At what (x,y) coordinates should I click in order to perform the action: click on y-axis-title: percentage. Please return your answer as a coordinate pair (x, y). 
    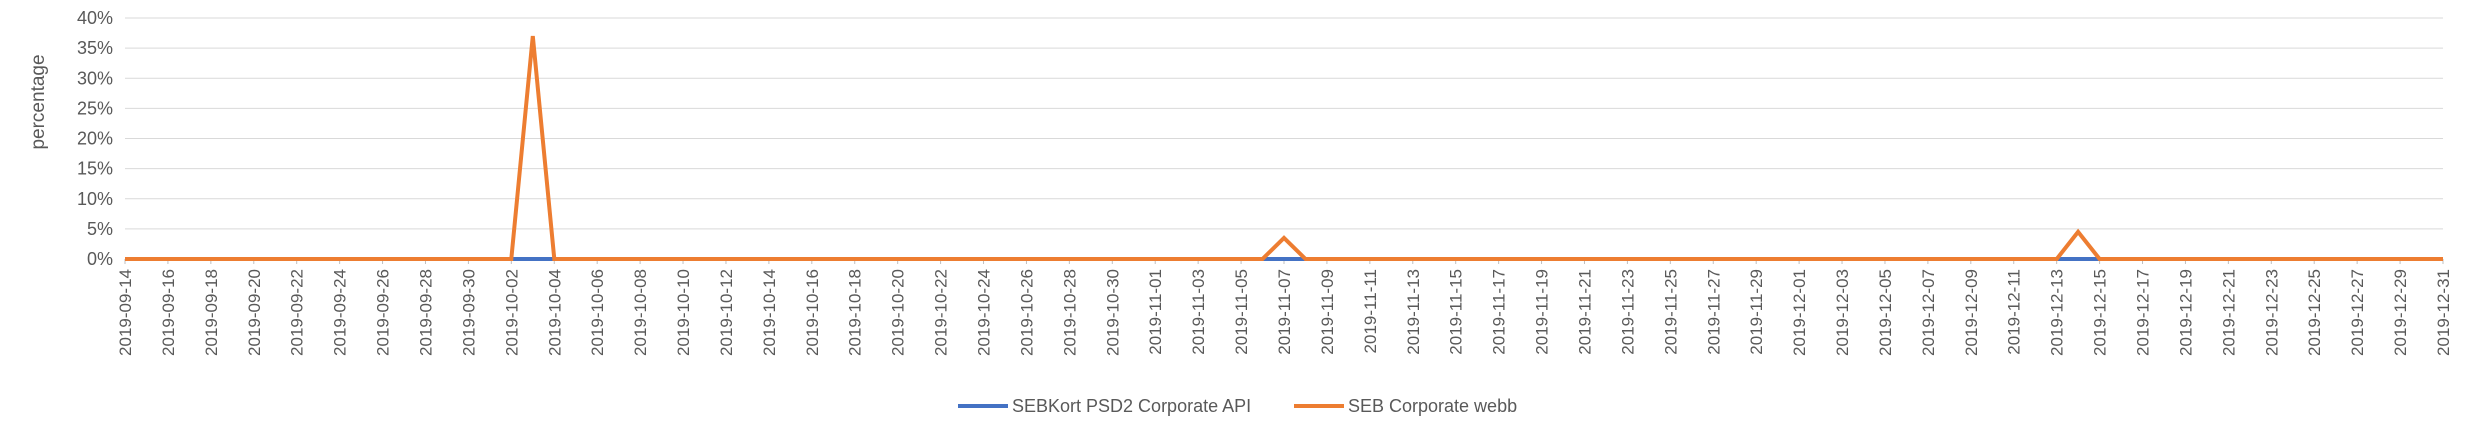
    Looking at the image, I should click on (38, 101).